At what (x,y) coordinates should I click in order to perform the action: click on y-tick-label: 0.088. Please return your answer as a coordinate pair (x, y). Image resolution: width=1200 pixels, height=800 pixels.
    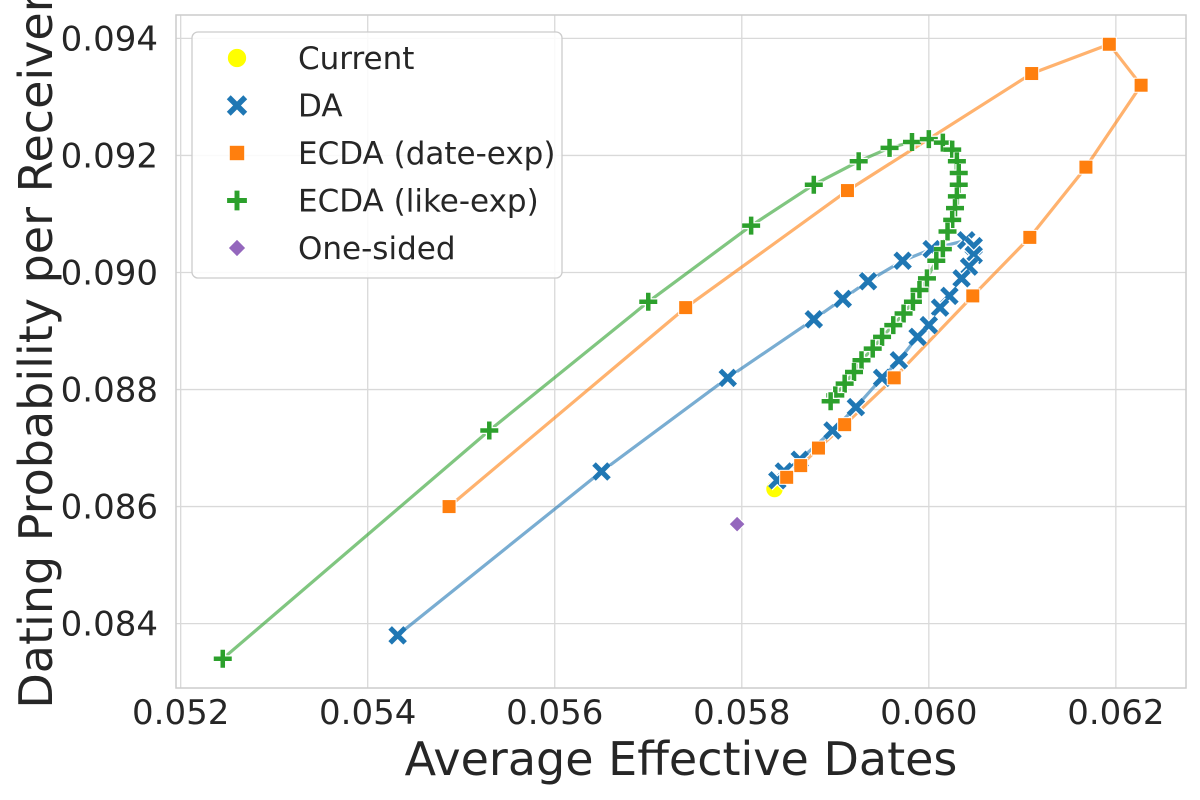
    Looking at the image, I should click on (109, 391).